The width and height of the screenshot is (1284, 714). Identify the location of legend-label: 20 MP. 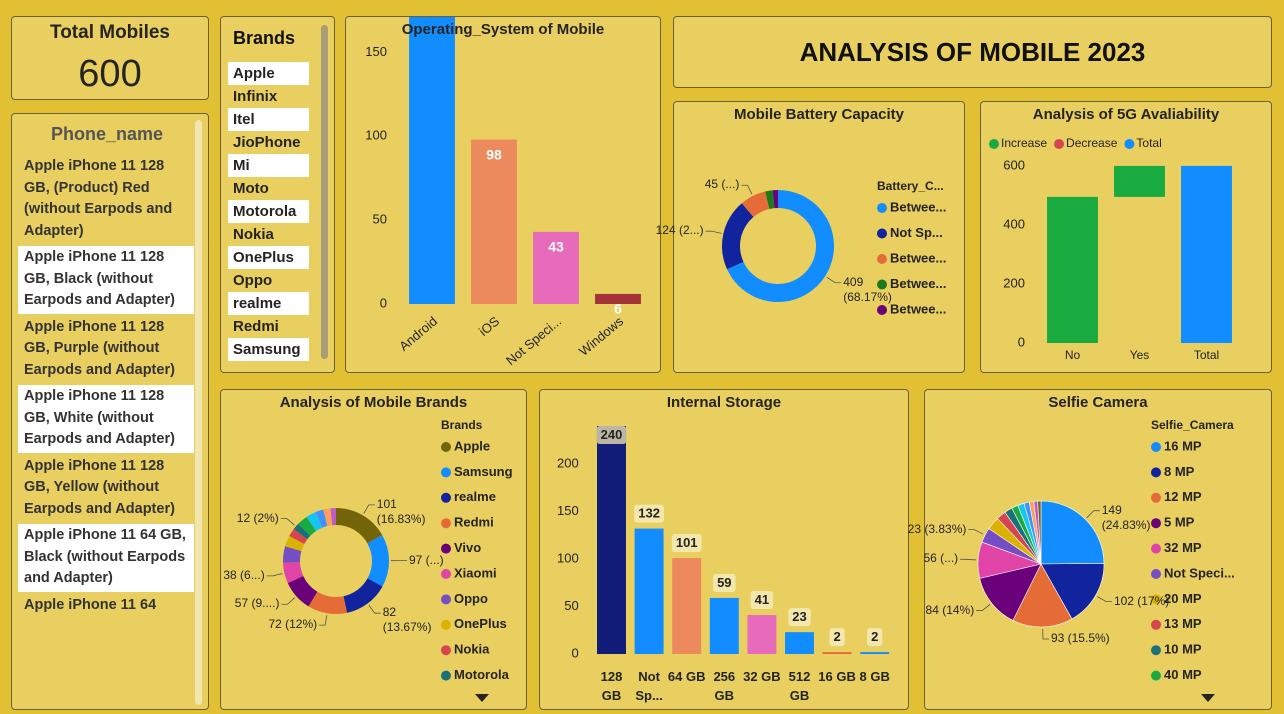
(1183, 598).